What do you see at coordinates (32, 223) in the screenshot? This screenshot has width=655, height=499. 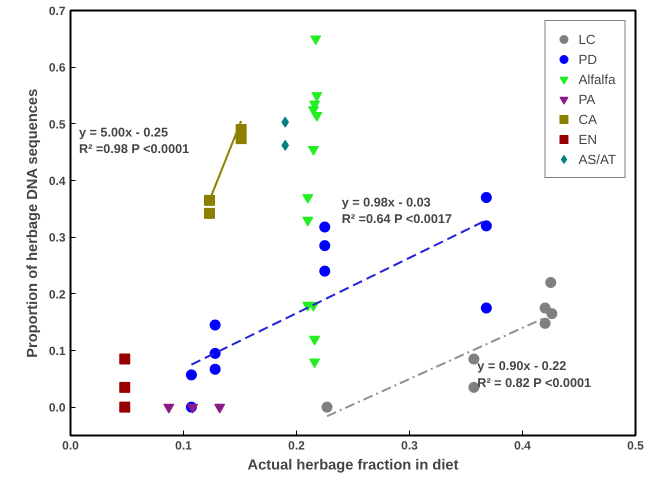 I see `y-axis-title: Proportion of herbage DNA sequences` at bounding box center [32, 223].